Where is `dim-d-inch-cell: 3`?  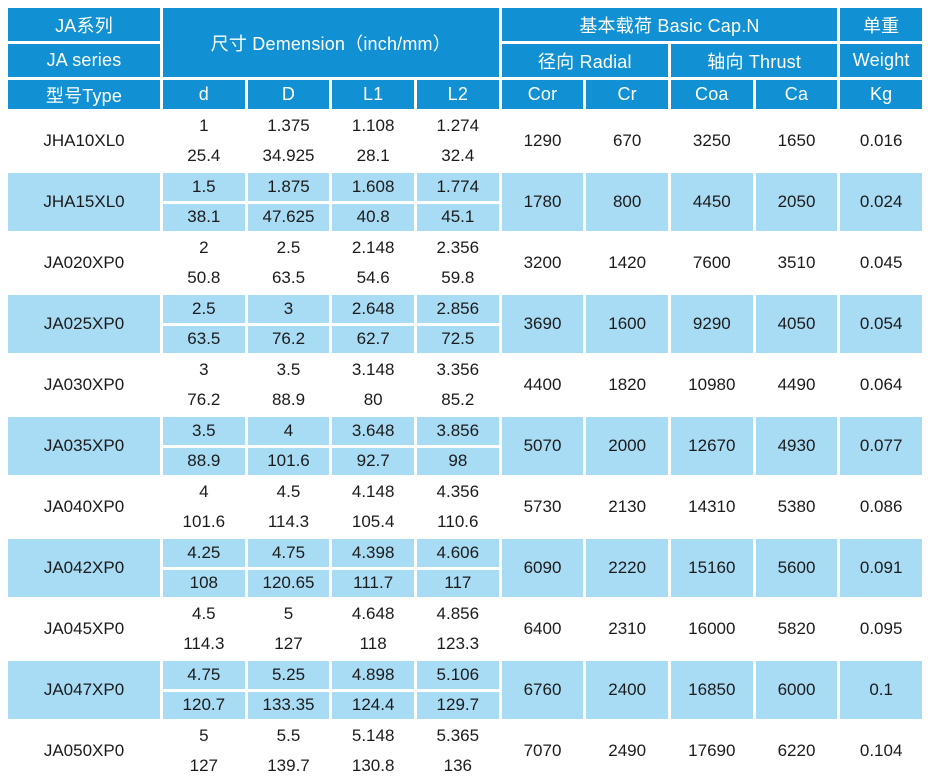 dim-d-inch-cell: 3 is located at coordinates (204, 370).